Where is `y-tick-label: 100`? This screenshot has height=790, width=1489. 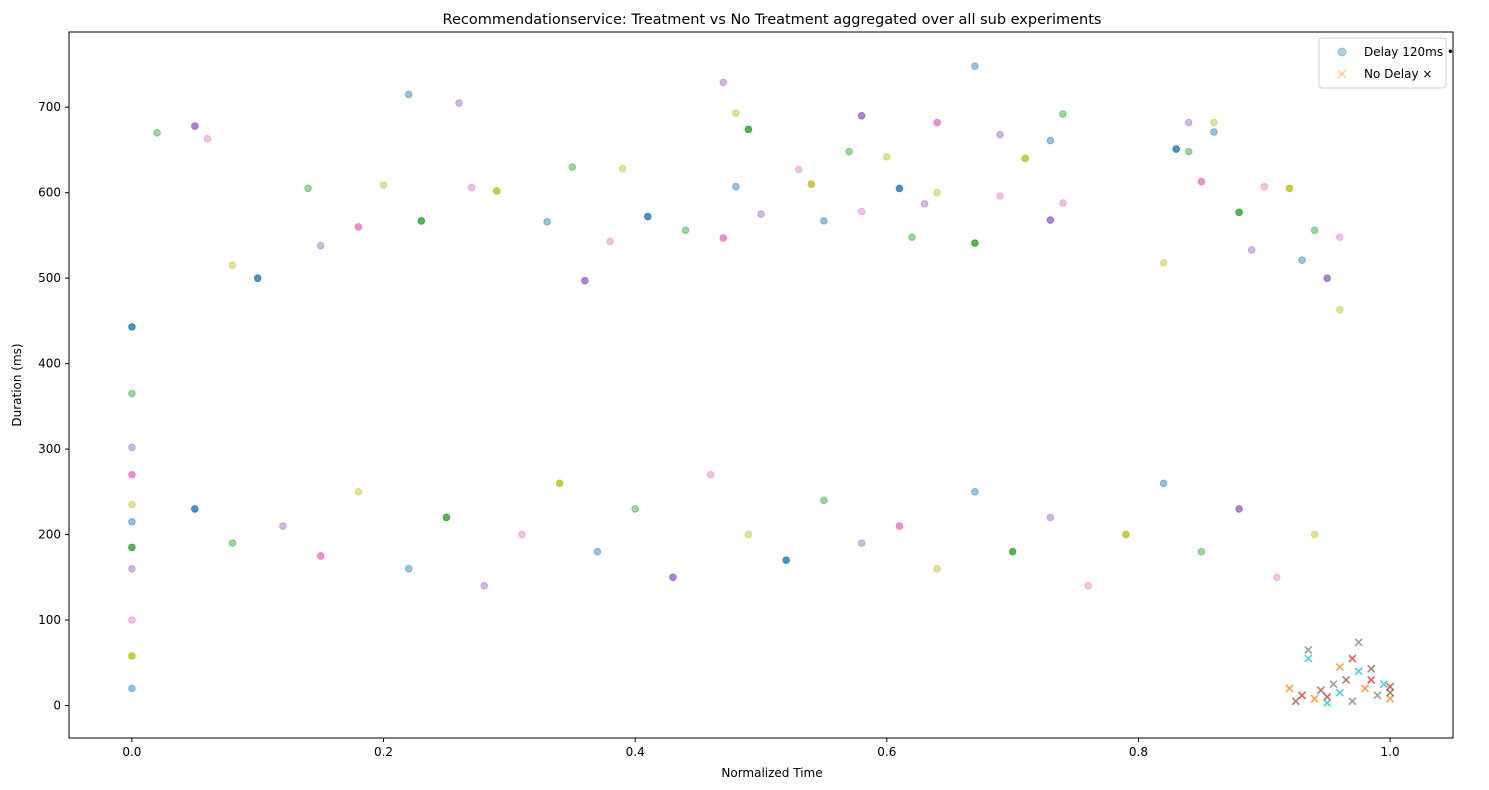 y-tick-label: 100 is located at coordinates (49, 620).